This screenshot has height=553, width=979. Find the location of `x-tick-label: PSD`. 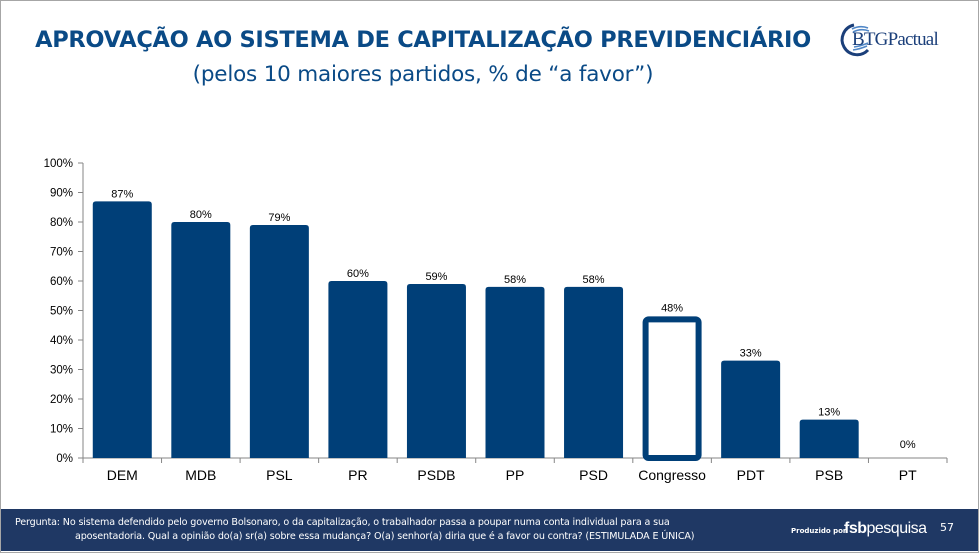

x-tick-label: PSD is located at coordinates (593, 475).